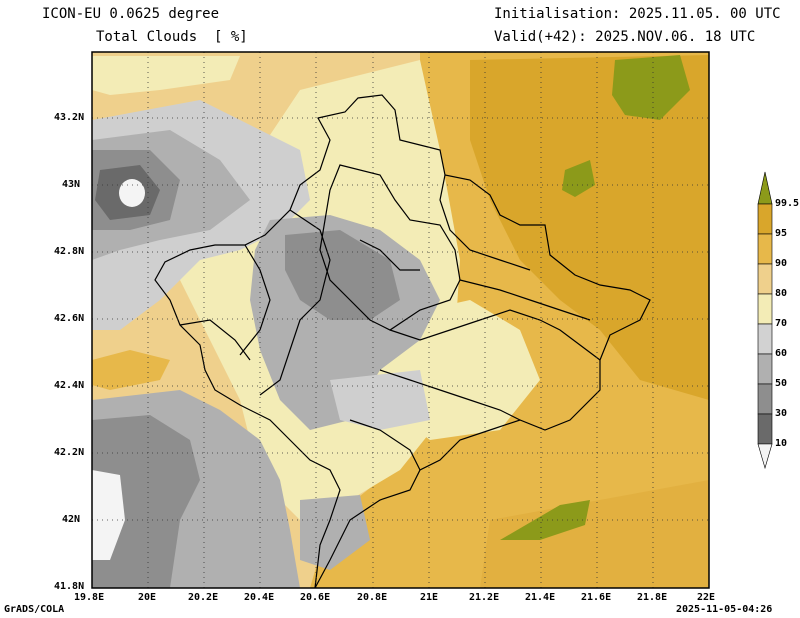  Describe the element at coordinates (315, 597) in the screenshot. I see `x-tick: 20.6E` at that location.